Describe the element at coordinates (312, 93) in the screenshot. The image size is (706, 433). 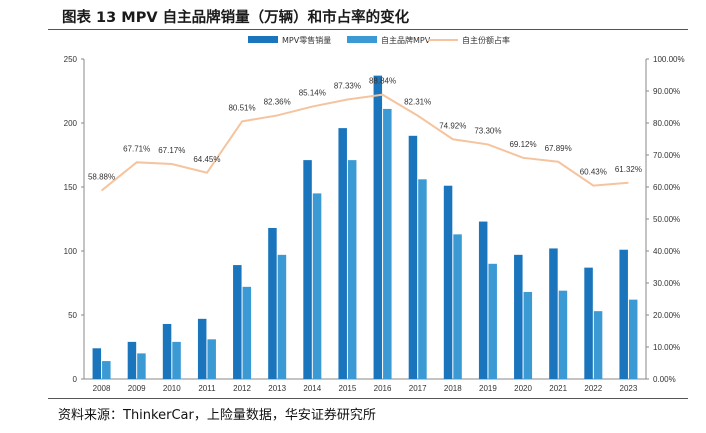
I see `share-data-label: 85.14%` at that location.